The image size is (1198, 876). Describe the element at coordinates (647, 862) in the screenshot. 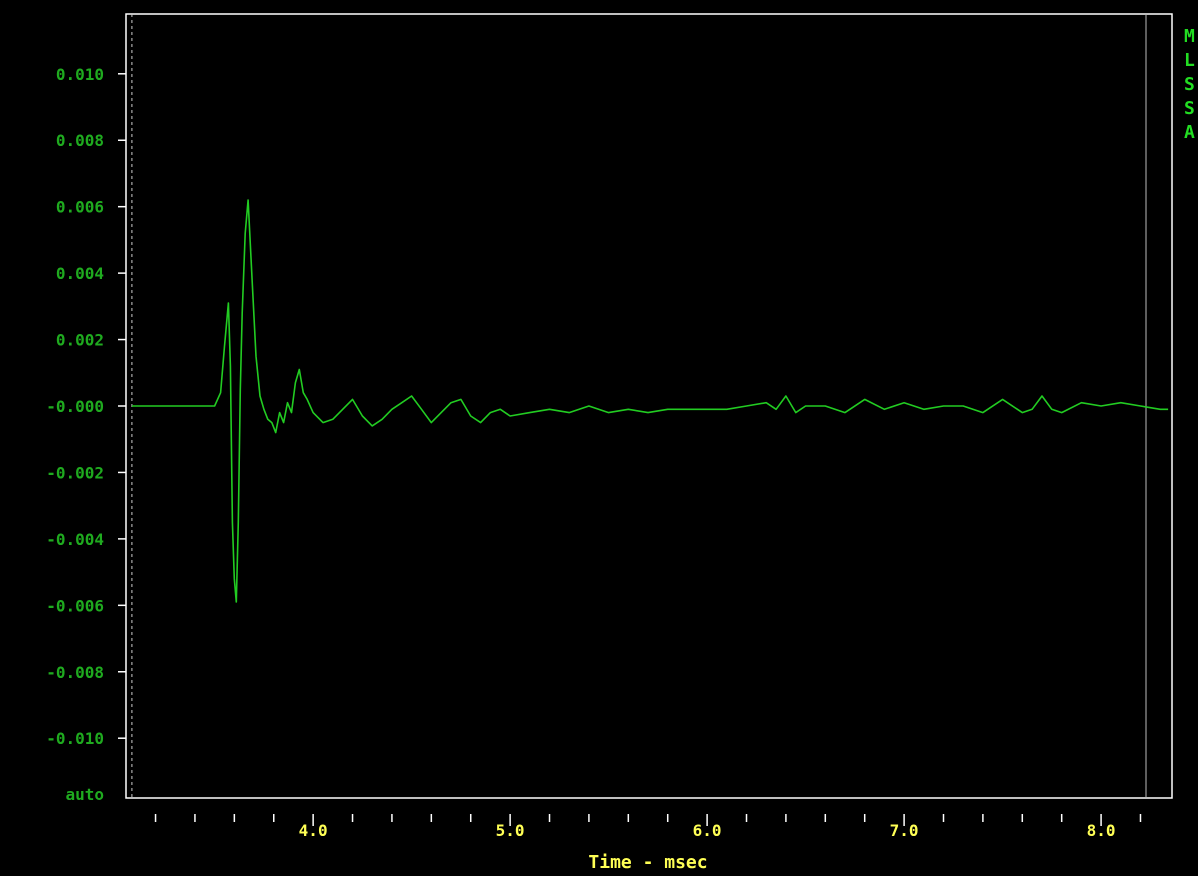

I see `x-axis-title: Time - msec` at that location.